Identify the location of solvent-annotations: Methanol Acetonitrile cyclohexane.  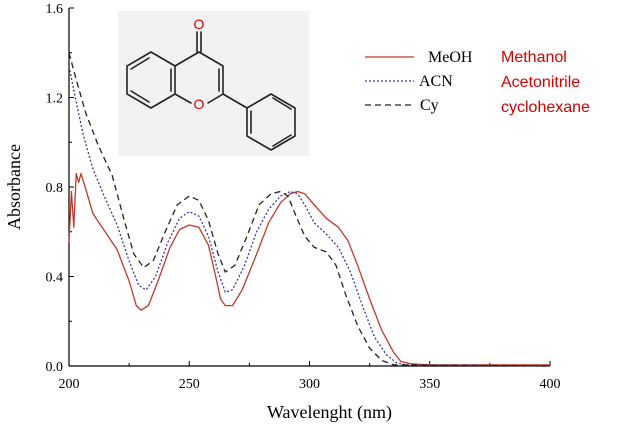
(545, 82).